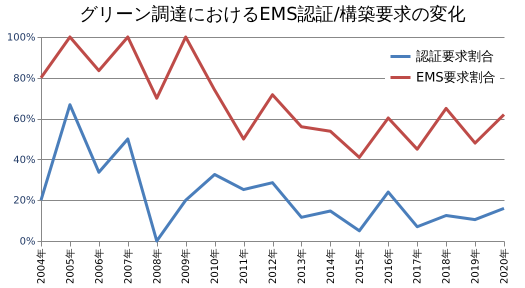  I want to click on x-tick-label: 2008年, so click(157, 266).